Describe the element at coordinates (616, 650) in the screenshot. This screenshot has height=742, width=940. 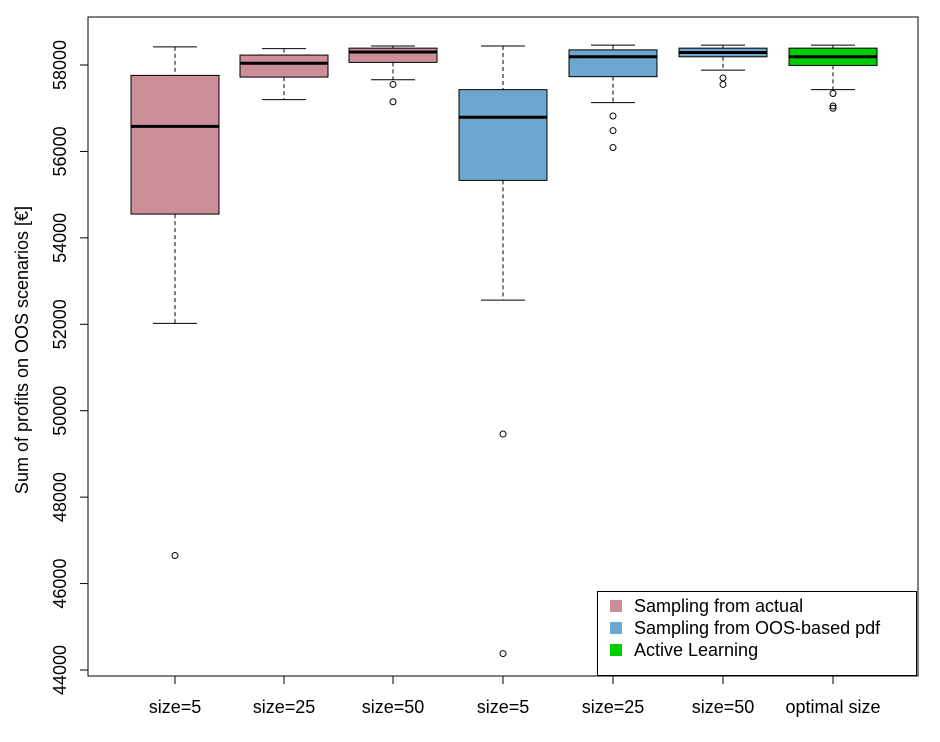
I see `legend-swatch-active` at that location.